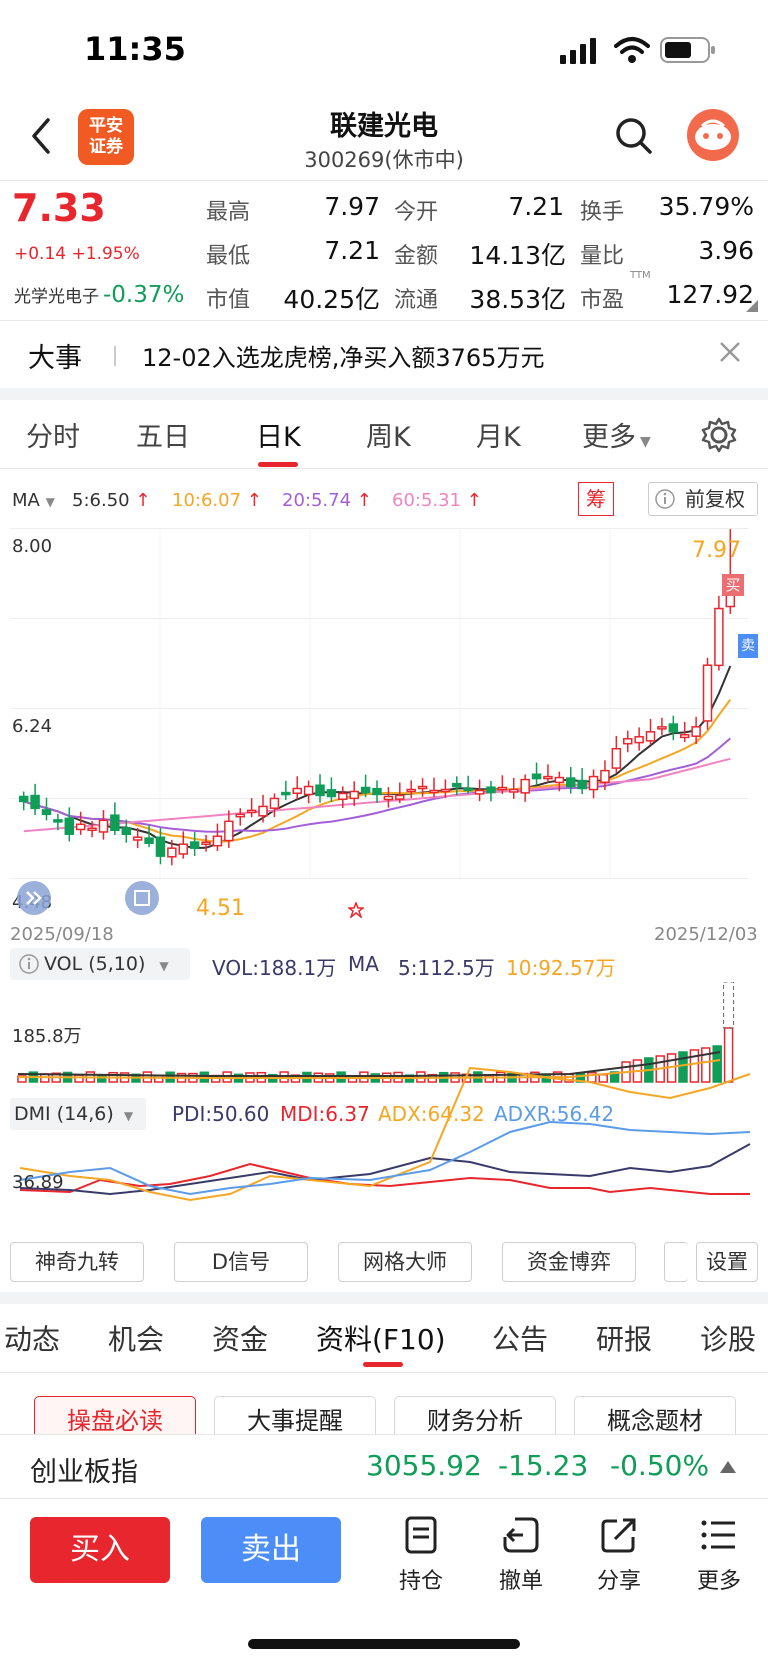  What do you see at coordinates (405, 1262) in the screenshot?
I see `tool-grid-master: 网格大师` at bounding box center [405, 1262].